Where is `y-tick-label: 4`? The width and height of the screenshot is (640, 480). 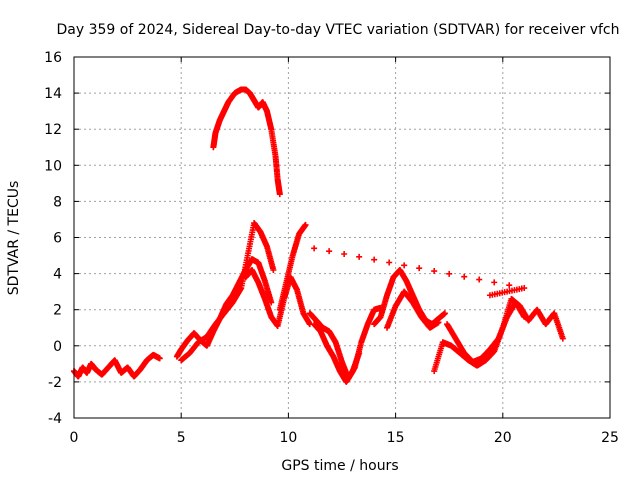 y-tick-label: 4 is located at coordinates (57, 275).